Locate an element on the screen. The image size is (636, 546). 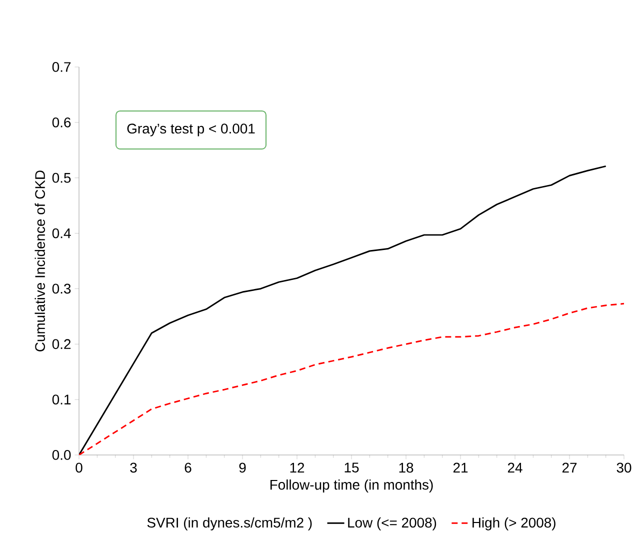
x-tick-label: 15 is located at coordinates (351, 467).